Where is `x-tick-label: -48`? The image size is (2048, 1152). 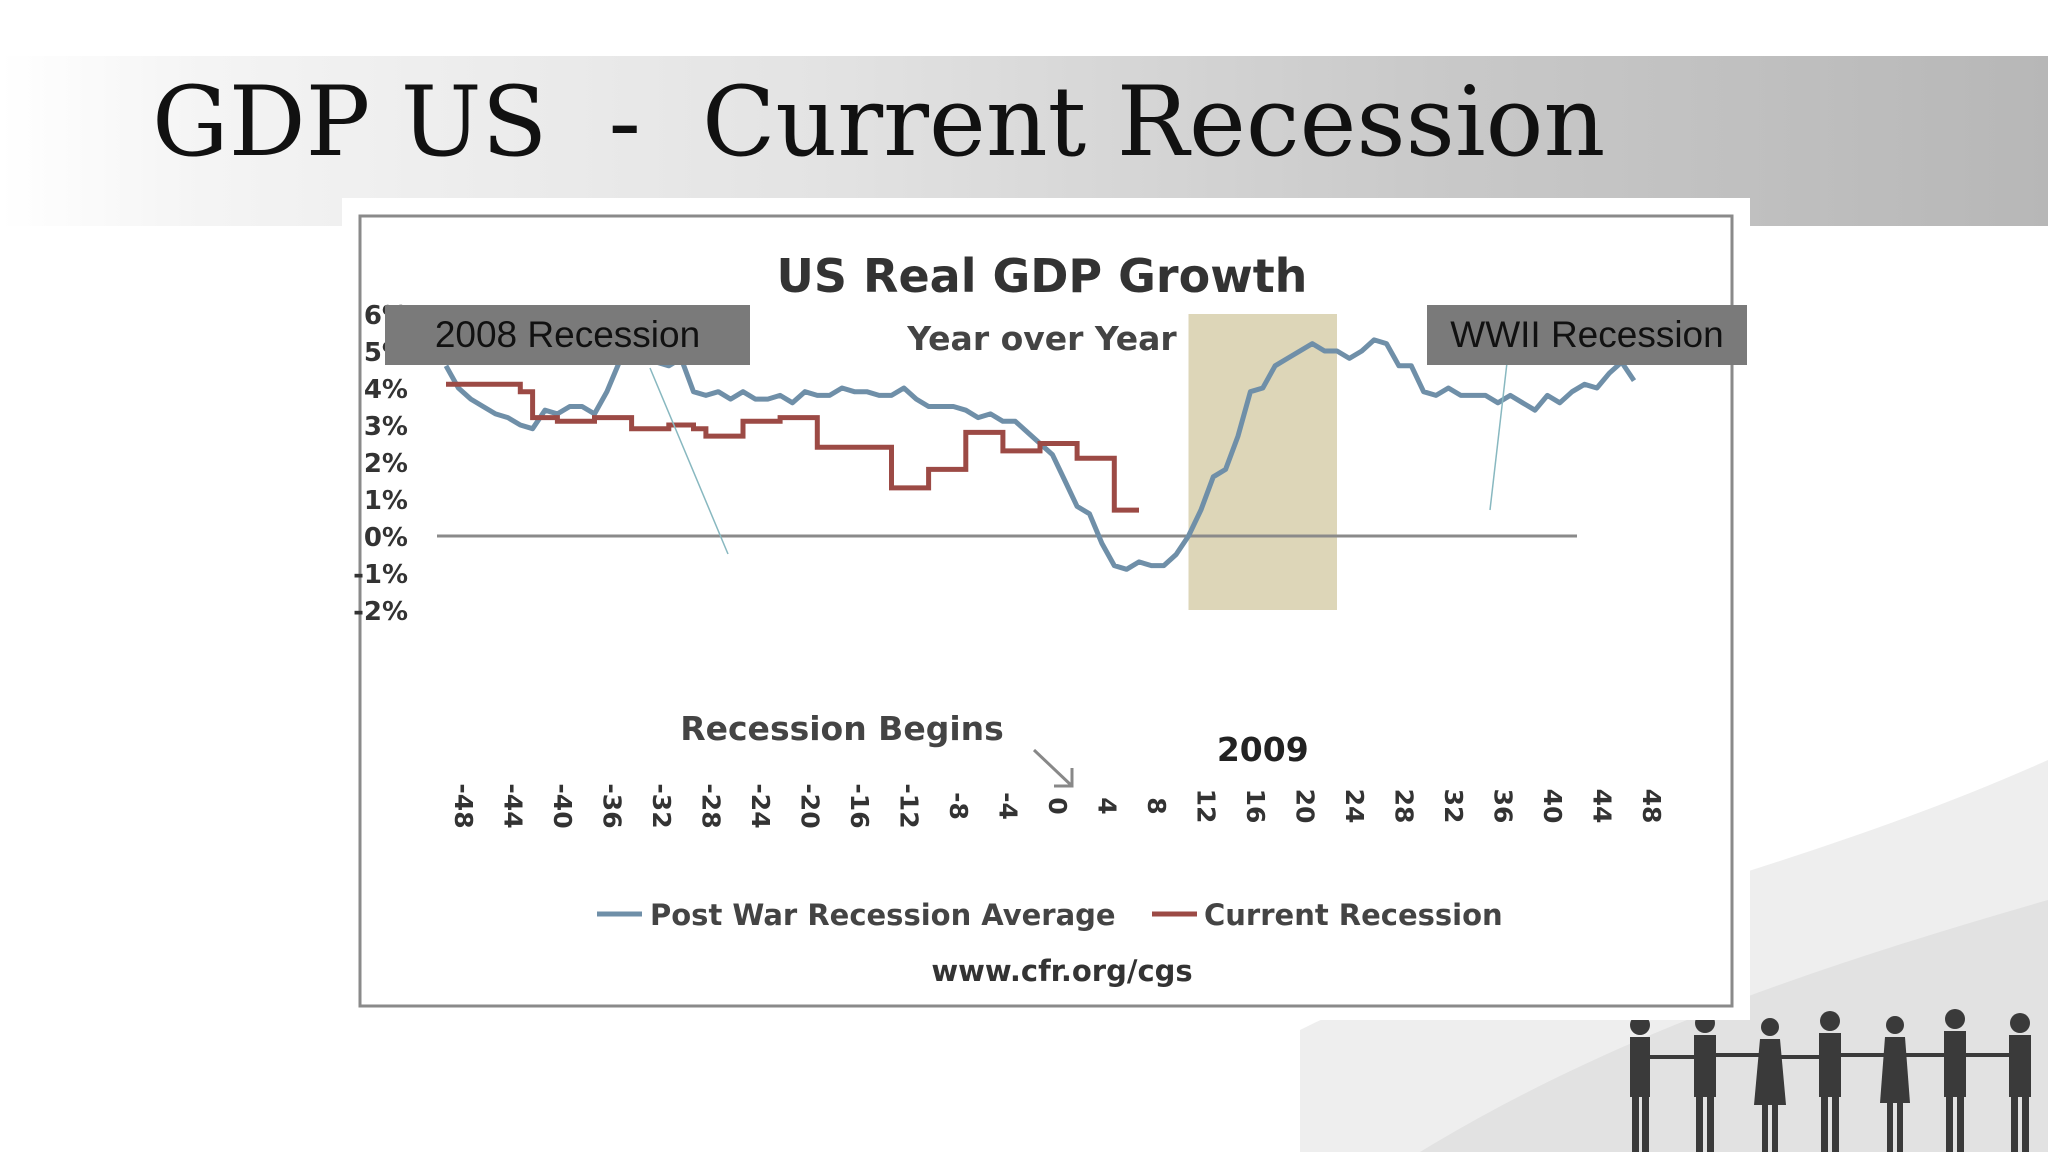 x-tick-label: -48 is located at coordinates (463, 805).